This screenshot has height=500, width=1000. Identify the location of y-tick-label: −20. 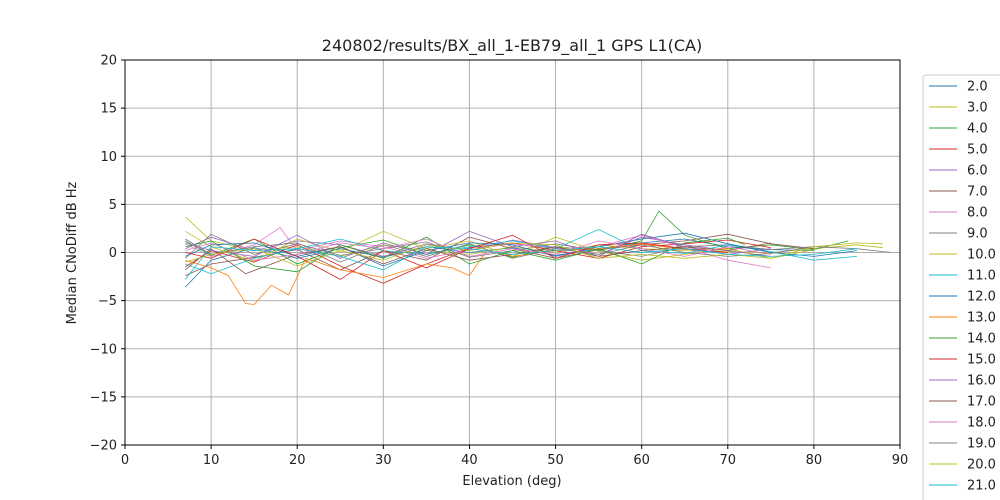
(103, 446).